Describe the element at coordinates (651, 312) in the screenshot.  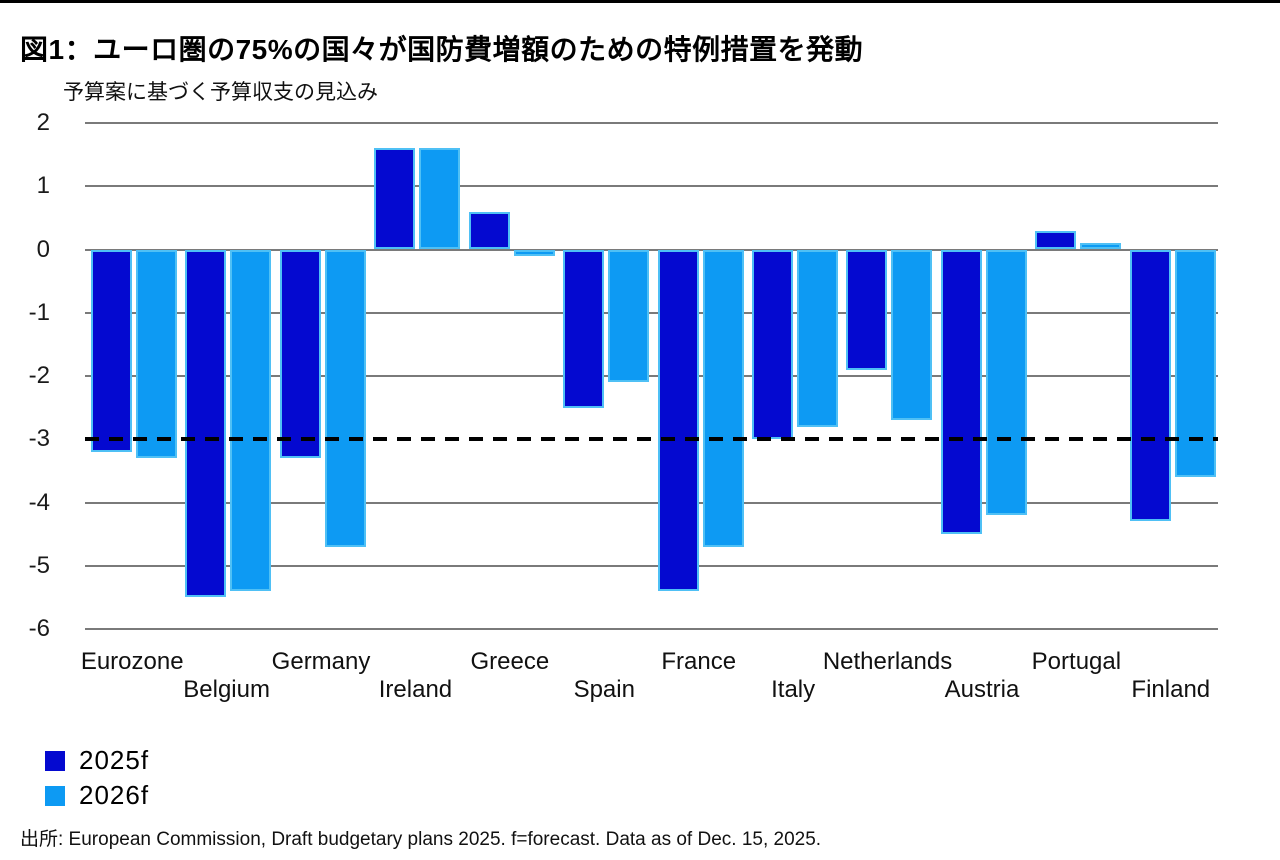
I see `gridline--1` at that location.